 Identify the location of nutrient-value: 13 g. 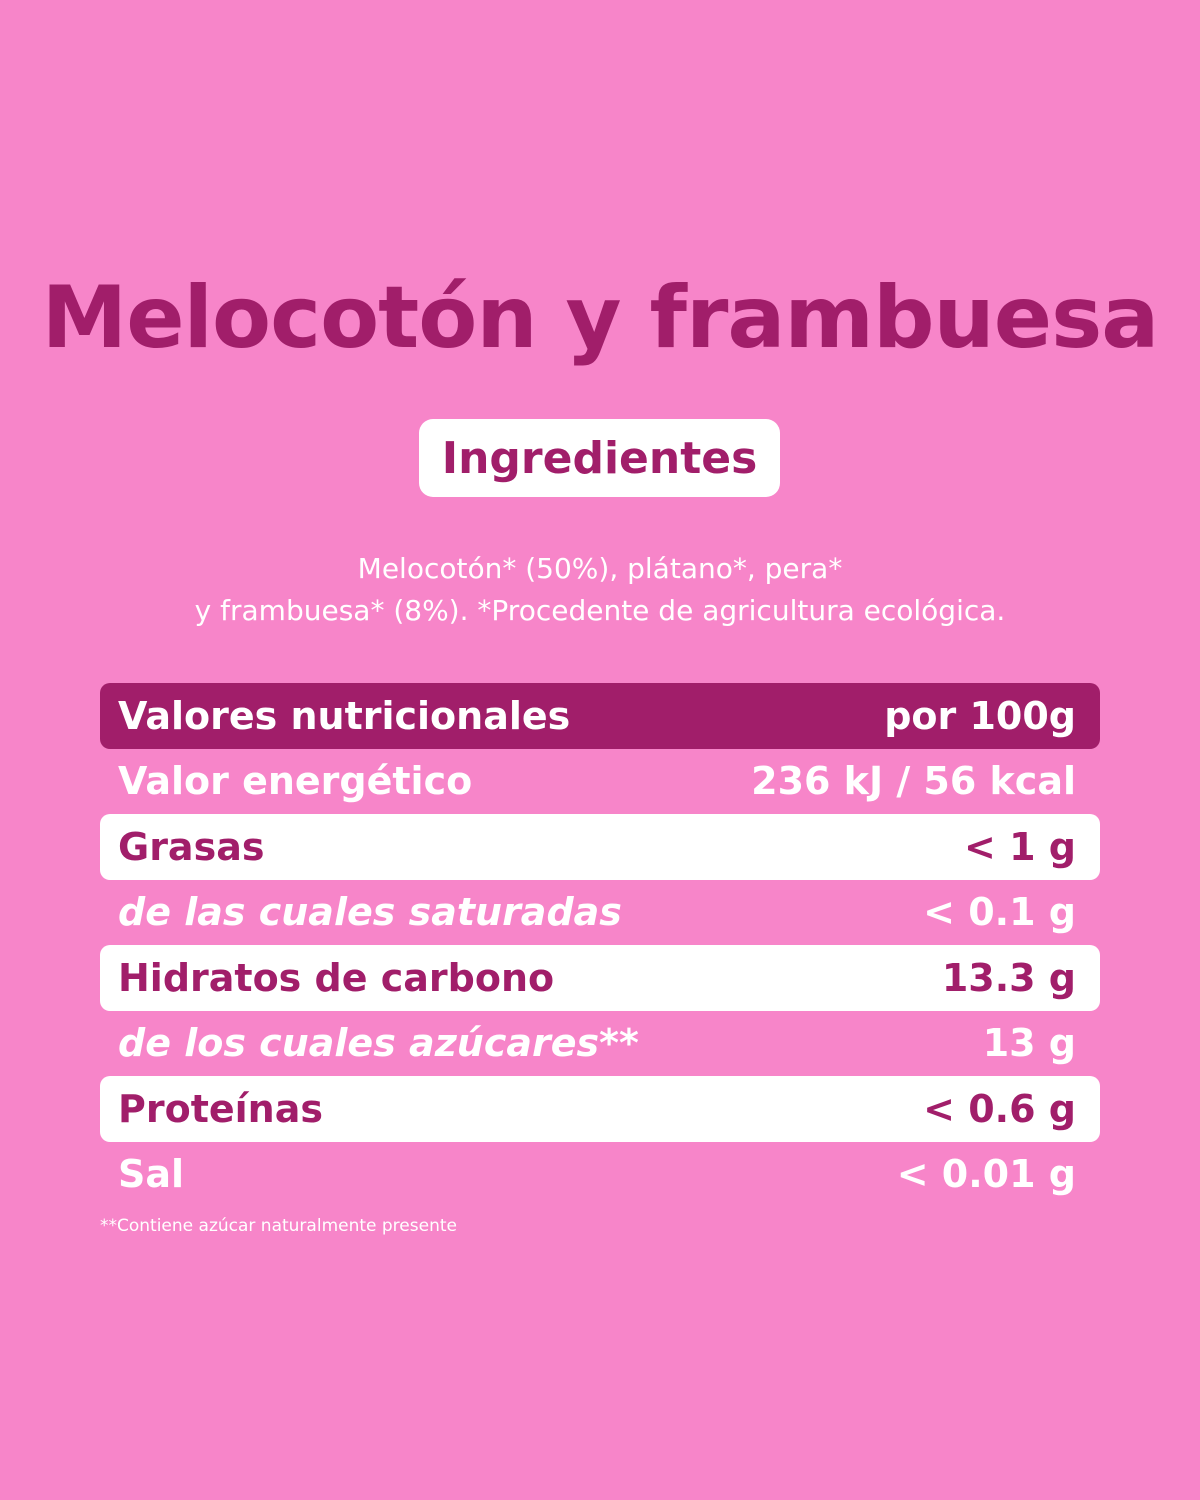
(1029, 1043).